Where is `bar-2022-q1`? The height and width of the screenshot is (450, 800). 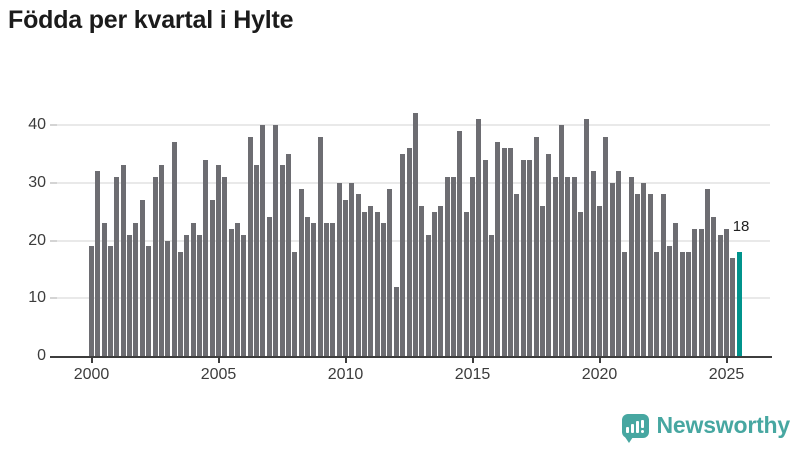
bar-2022-q1 is located at coordinates (650, 275).